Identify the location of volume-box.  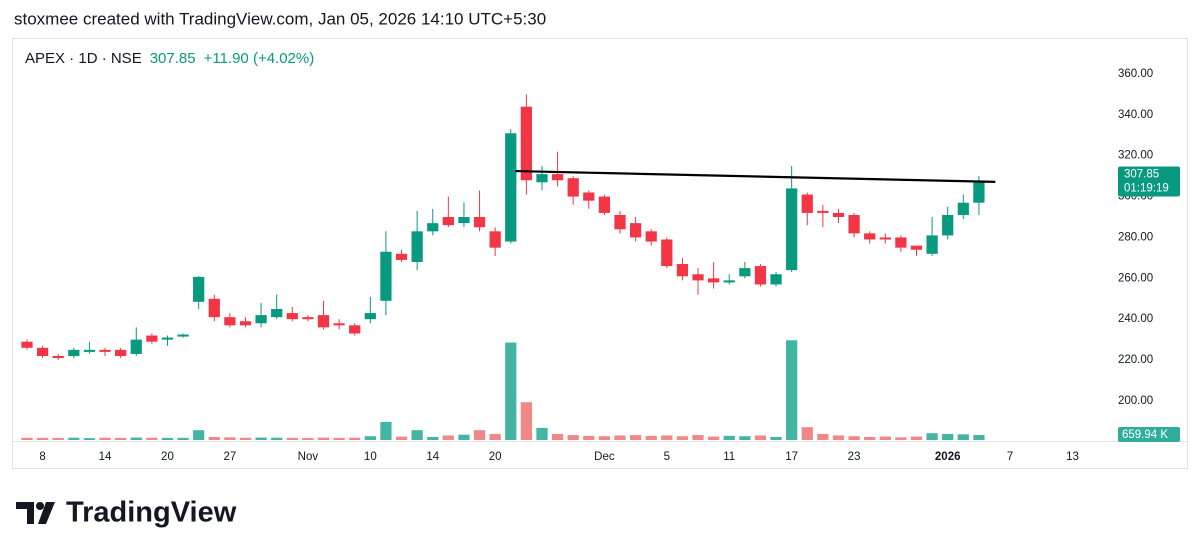
(1149, 435).